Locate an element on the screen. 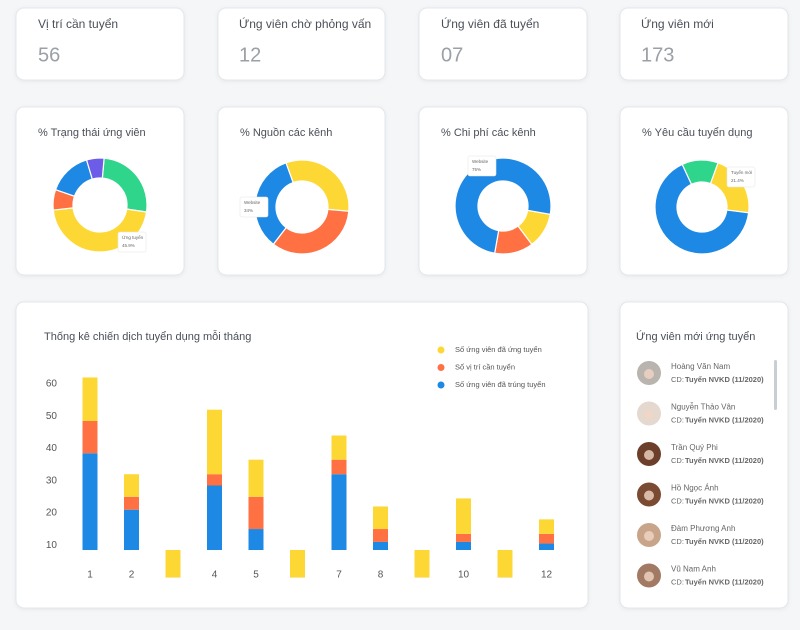 The image size is (800, 630). tooltip-value: 45.9% is located at coordinates (128, 245).